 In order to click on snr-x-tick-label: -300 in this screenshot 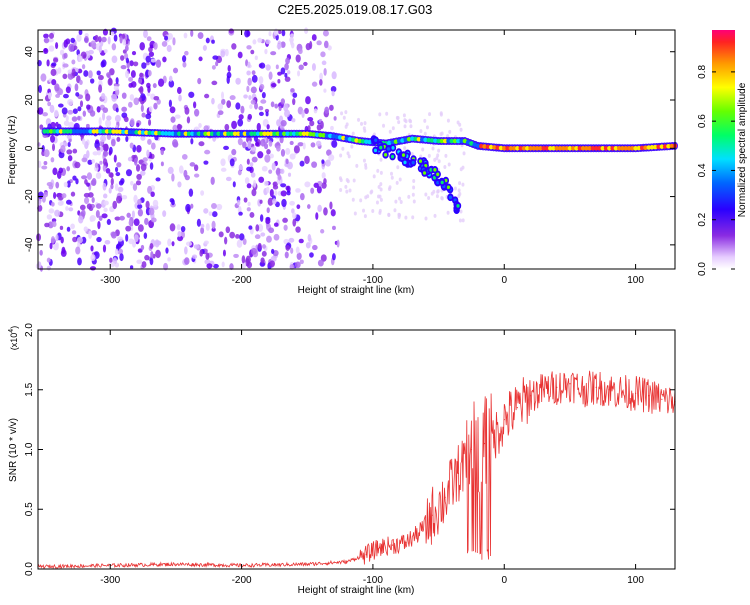, I will do `click(110, 580)`.